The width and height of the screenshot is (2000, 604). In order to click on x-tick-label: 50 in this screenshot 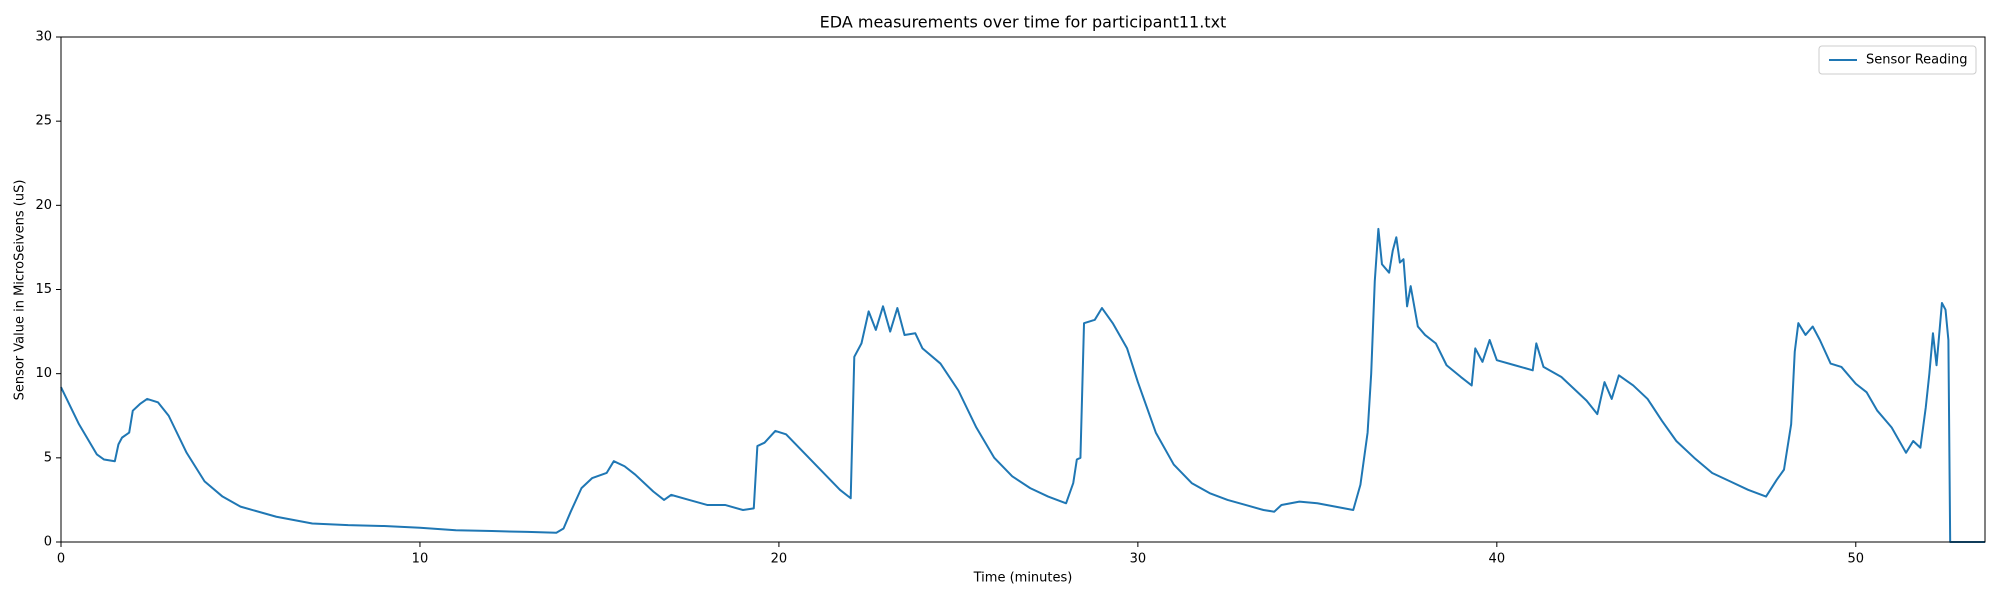, I will do `click(1856, 559)`.